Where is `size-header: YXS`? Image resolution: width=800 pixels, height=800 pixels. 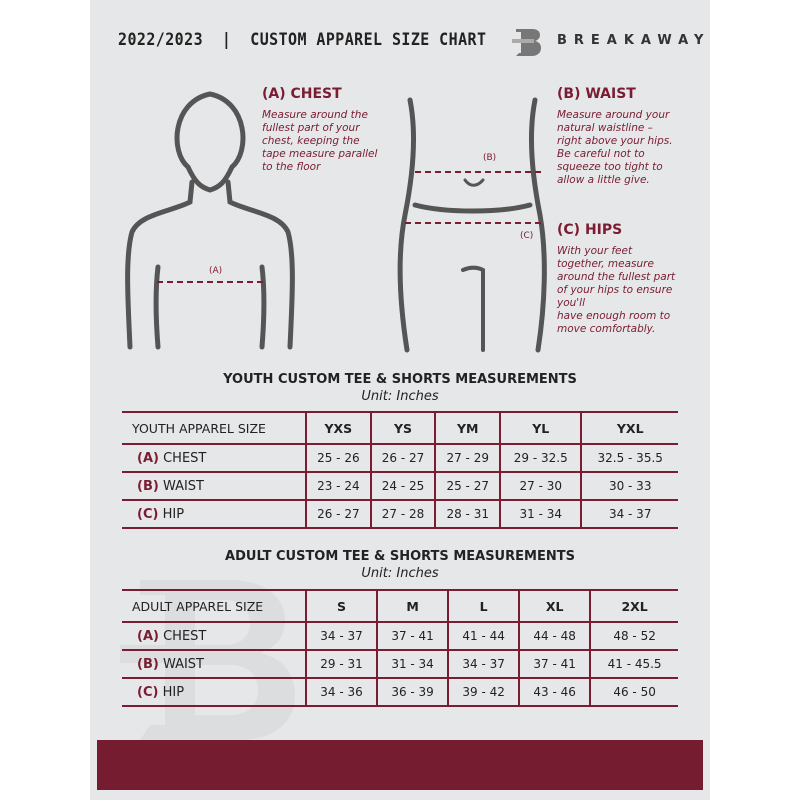
size-header: YXS is located at coordinates (338, 428).